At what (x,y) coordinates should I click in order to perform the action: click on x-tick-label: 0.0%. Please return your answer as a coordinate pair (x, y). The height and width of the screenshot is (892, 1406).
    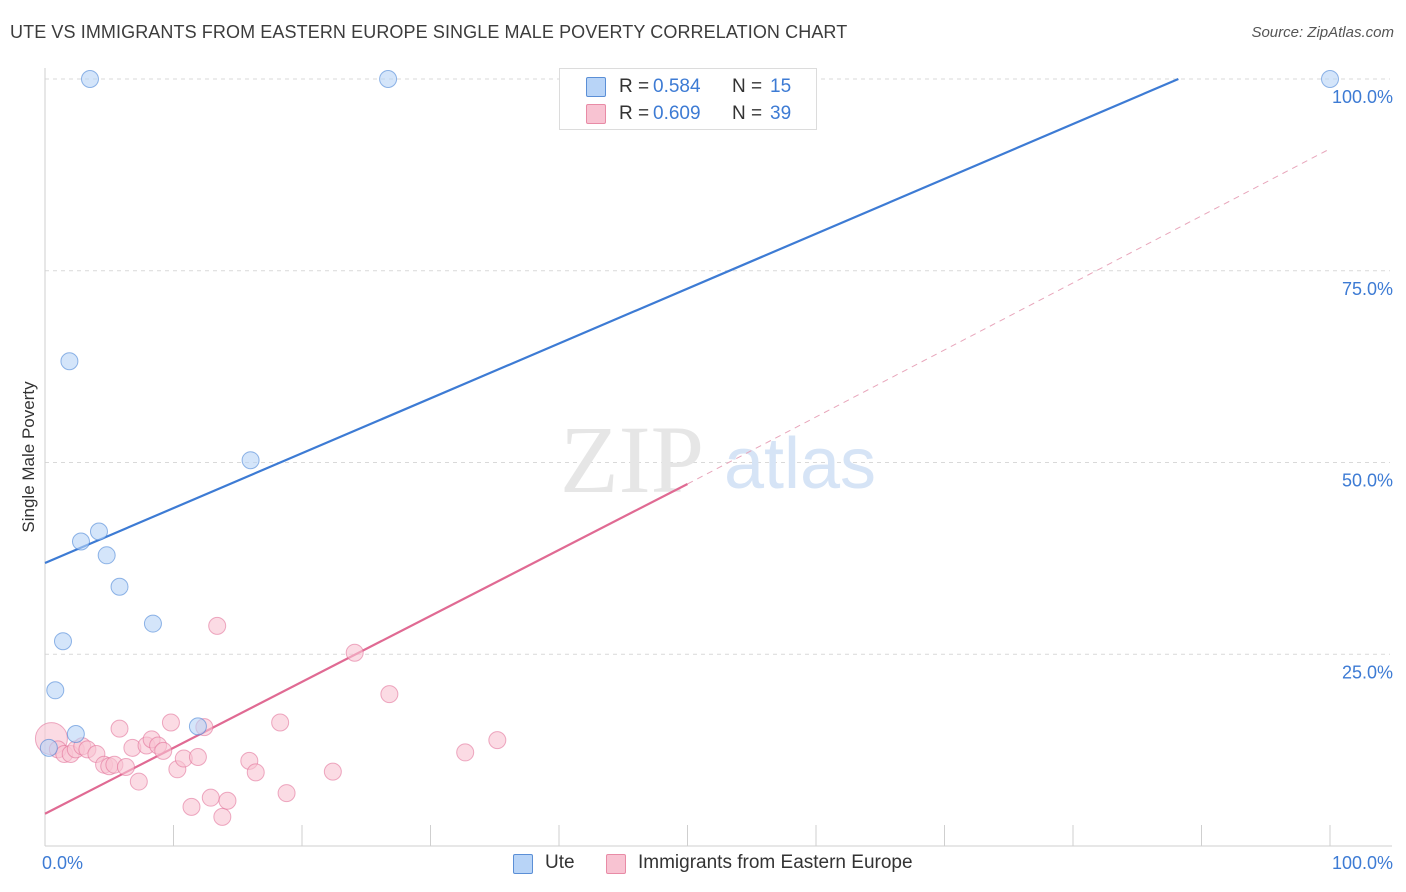
    Looking at the image, I should click on (62, 863).